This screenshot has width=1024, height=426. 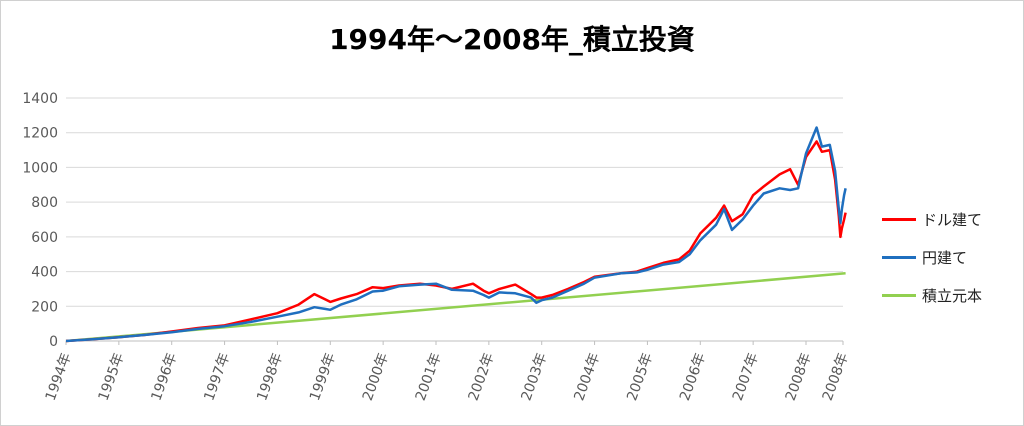 What do you see at coordinates (59, 377) in the screenshot?
I see `x-tick-label-0: 1994年` at bounding box center [59, 377].